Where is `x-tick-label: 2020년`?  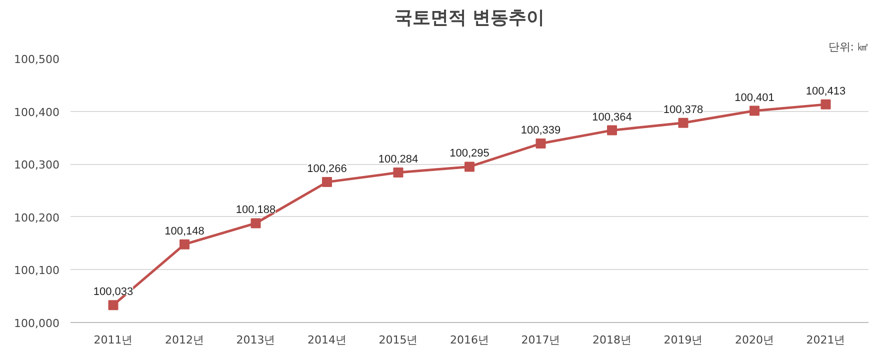 x-tick-label: 2020년 is located at coordinates (754, 340).